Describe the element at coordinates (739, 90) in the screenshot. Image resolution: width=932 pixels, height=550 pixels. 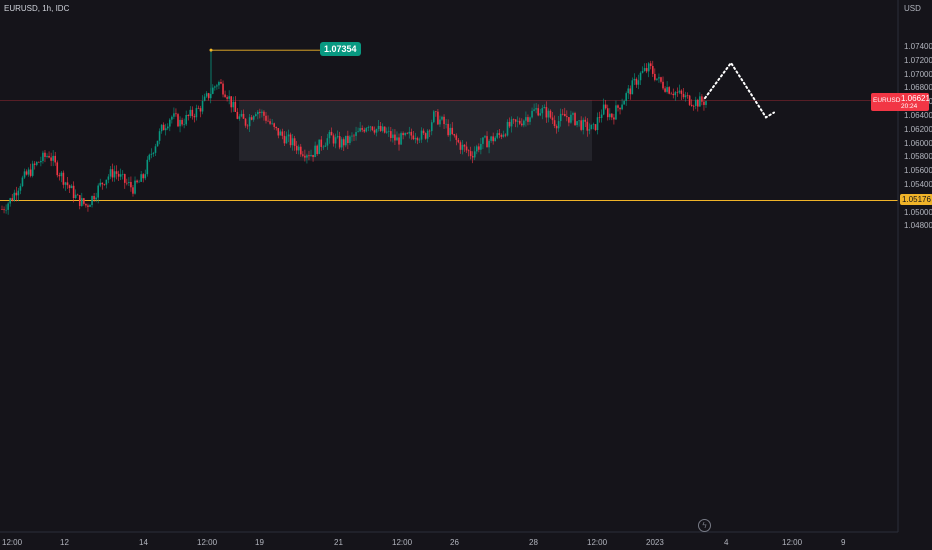
I see `projection-path` at that location.